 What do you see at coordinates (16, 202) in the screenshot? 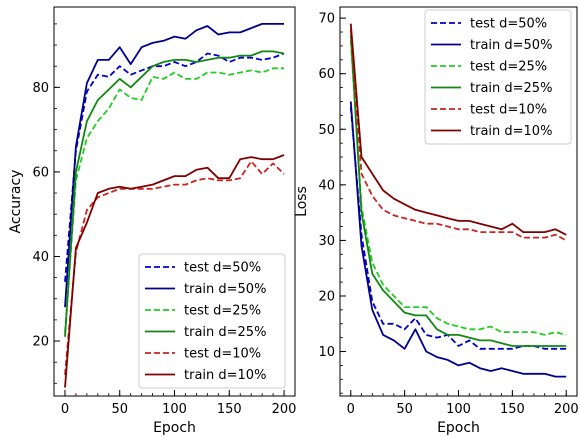
I see `y-axis-label: Accuracy` at bounding box center [16, 202].